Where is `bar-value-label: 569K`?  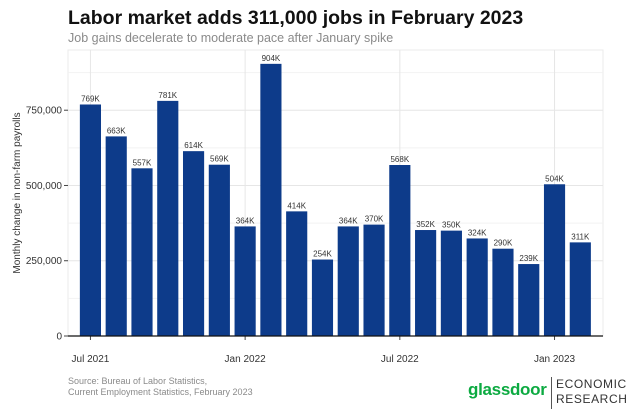 bar-value-label: 569K is located at coordinates (219, 159).